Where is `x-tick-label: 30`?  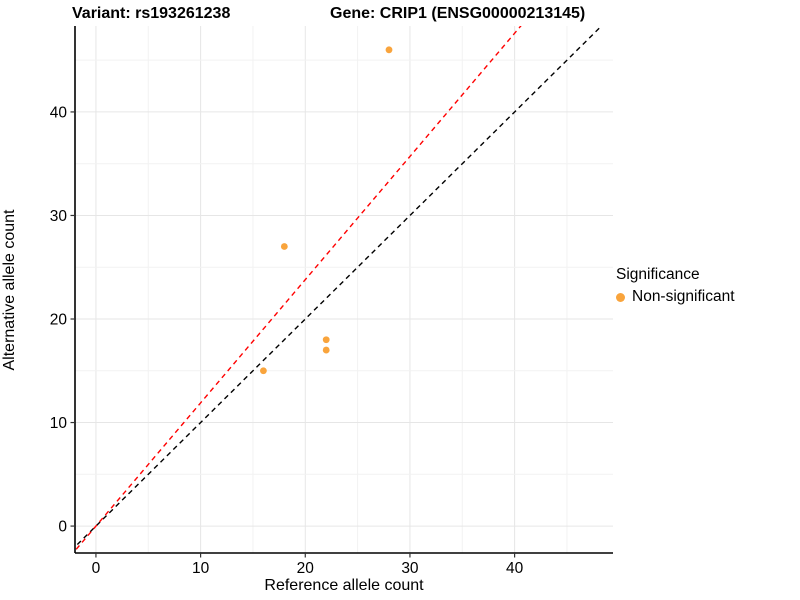 x-tick-label: 30 is located at coordinates (410, 568).